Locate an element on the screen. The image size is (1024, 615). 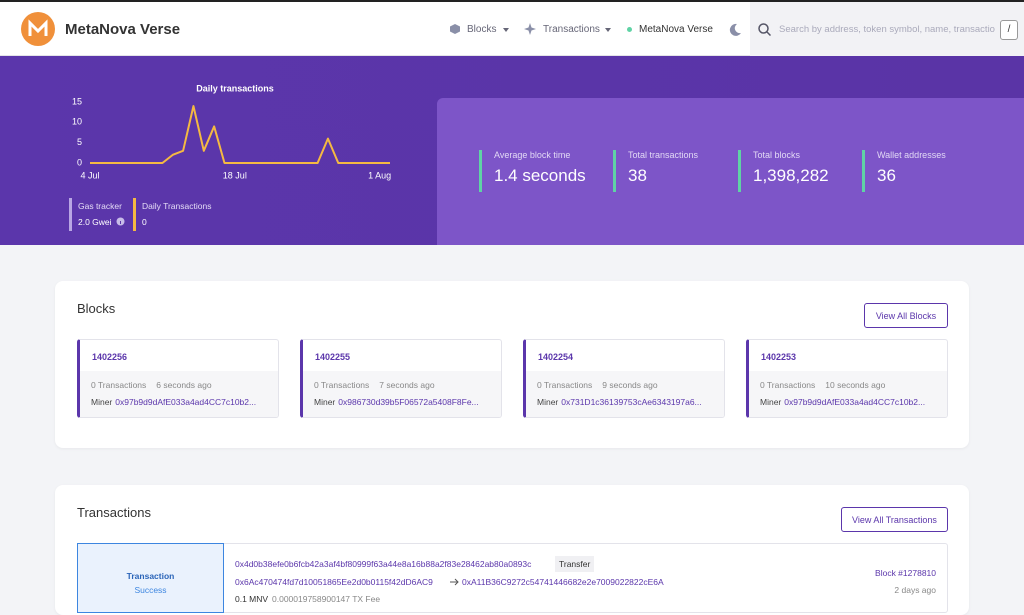
stat: Average block time 1.4 seconds is located at coordinates (532, 171).